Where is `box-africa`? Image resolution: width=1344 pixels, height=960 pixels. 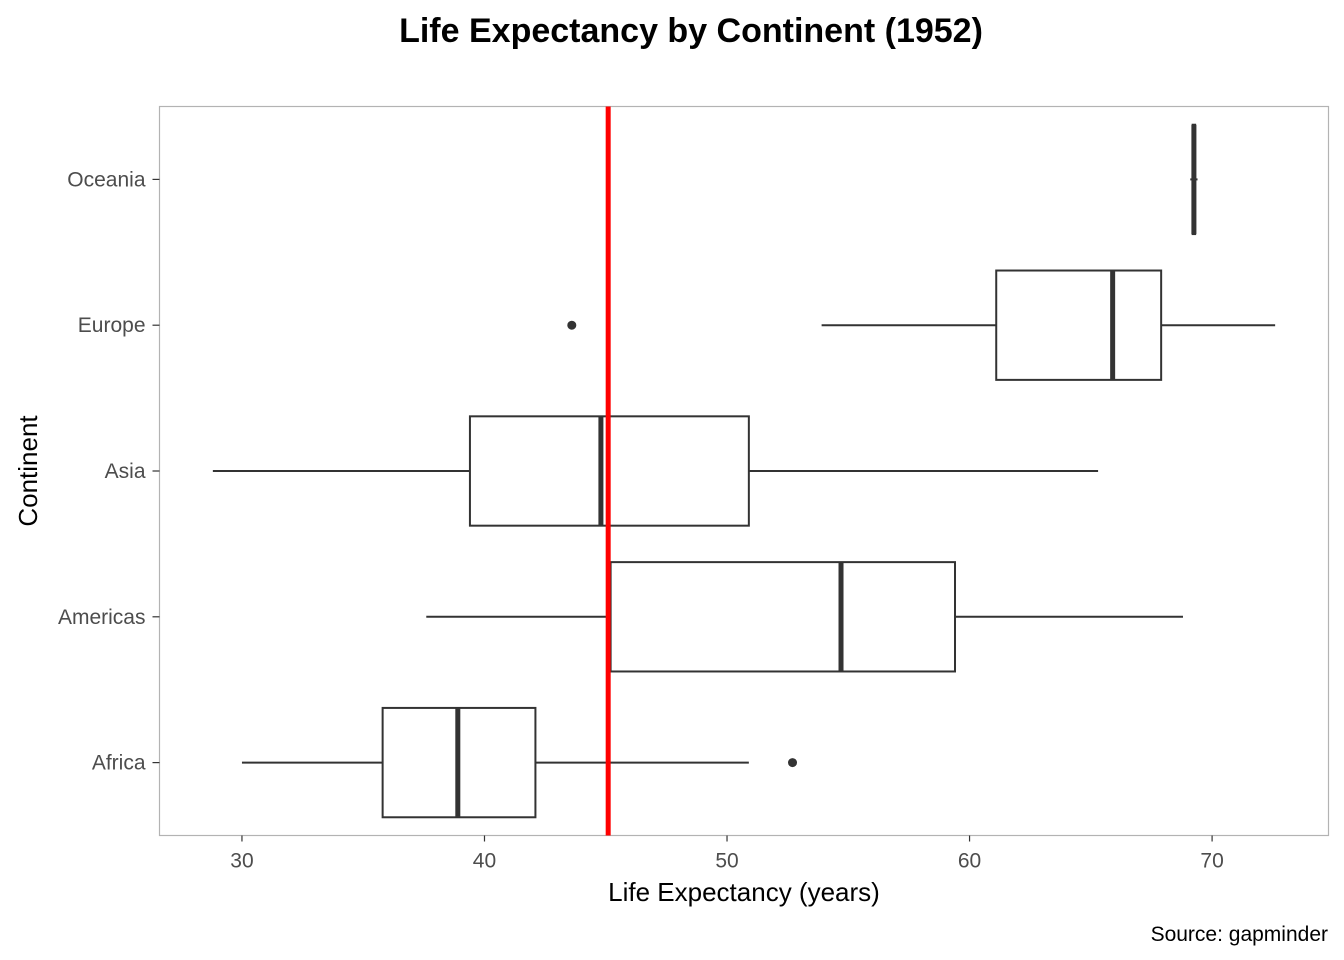
box-africa is located at coordinates (519, 762).